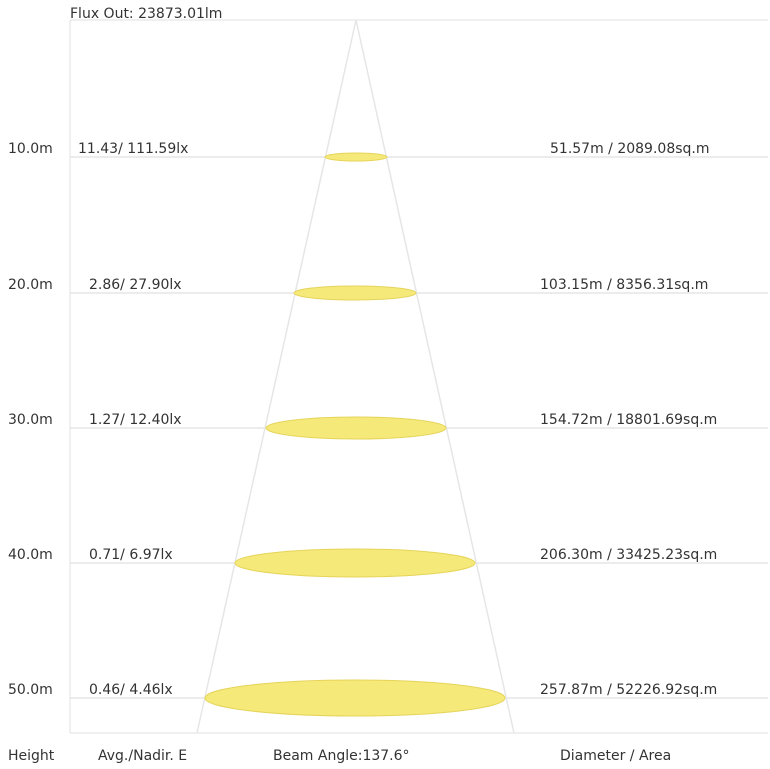 This screenshot has width=770, height=769. I want to click on light-spot-40m, so click(355, 563).